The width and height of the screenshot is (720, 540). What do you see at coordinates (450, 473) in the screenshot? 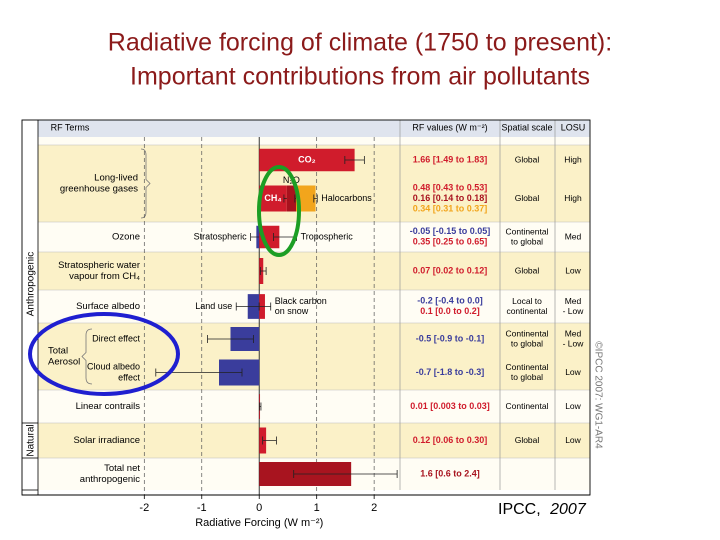
I see `rf-value: 1.6 [0.6 to 2.4]` at bounding box center [450, 473].